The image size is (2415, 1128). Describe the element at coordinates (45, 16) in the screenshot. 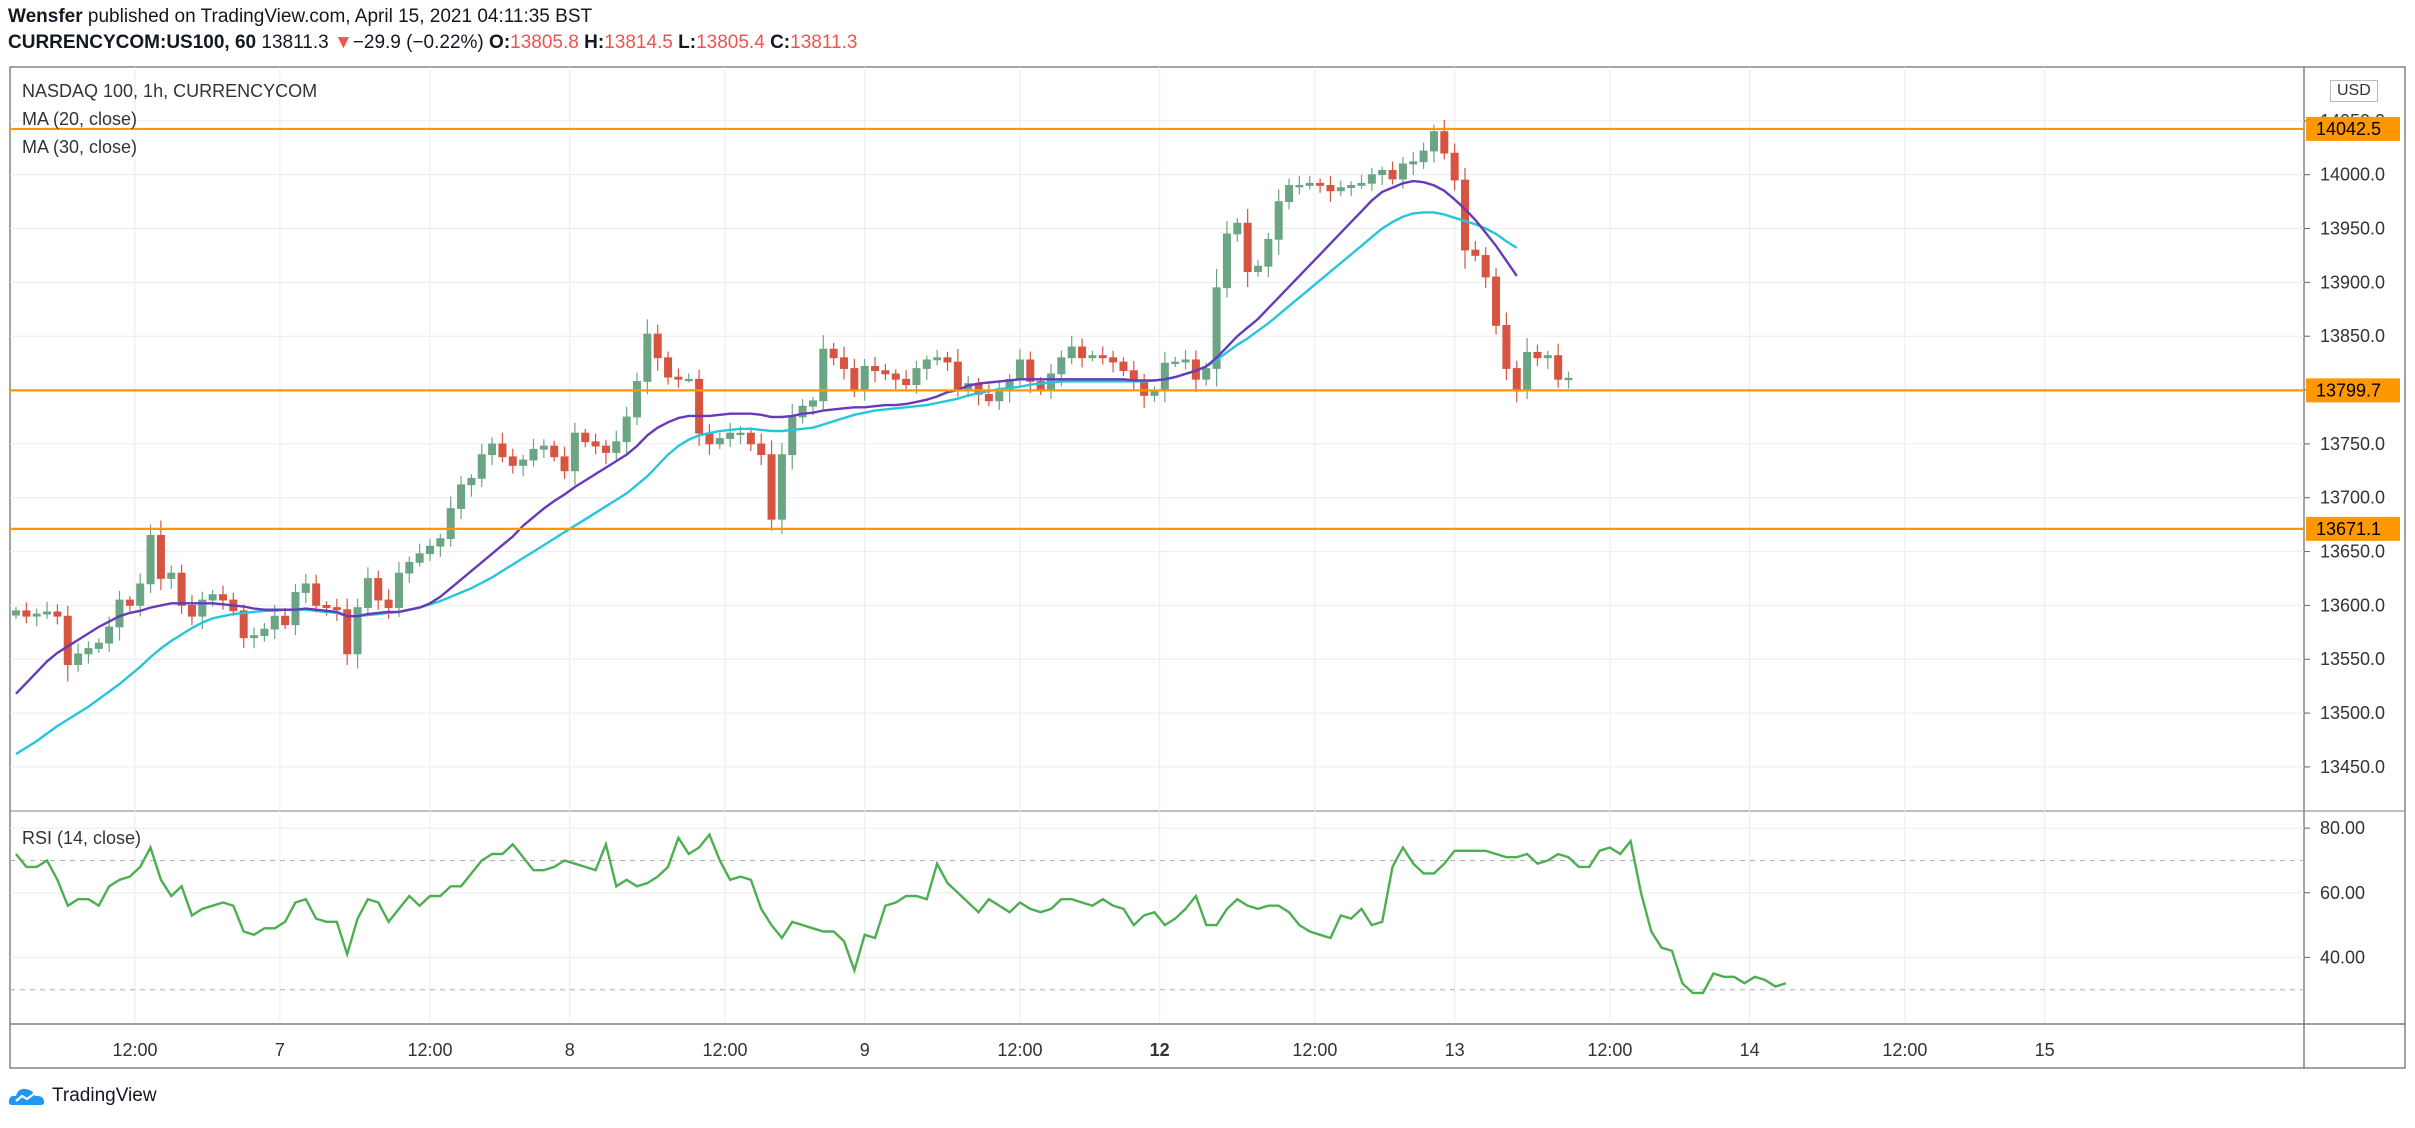

I see `author-name: Wensfer` at that location.